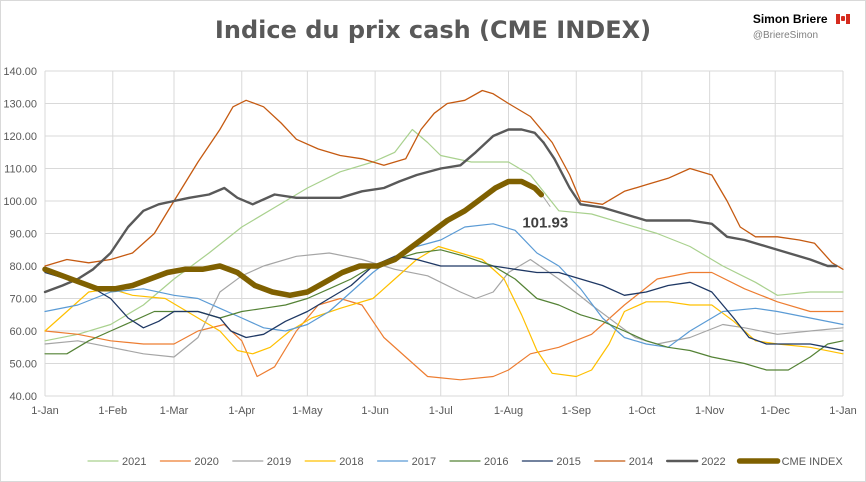 The width and height of the screenshot is (866, 482). What do you see at coordinates (713, 462) in the screenshot?
I see `legend-label: 2022` at bounding box center [713, 462].